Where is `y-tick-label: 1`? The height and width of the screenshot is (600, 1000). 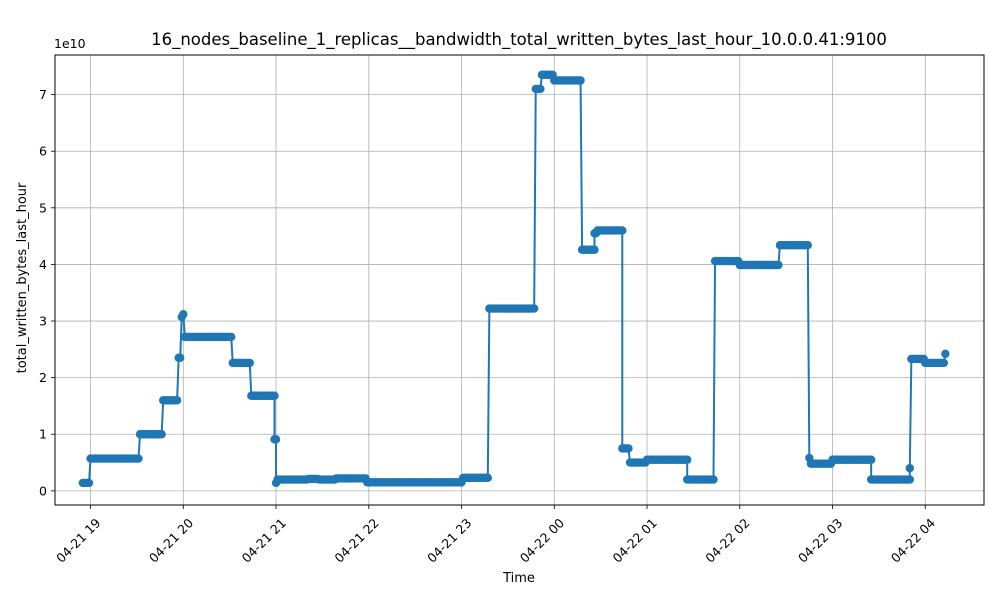 y-tick-label: 1 is located at coordinates (43, 434).